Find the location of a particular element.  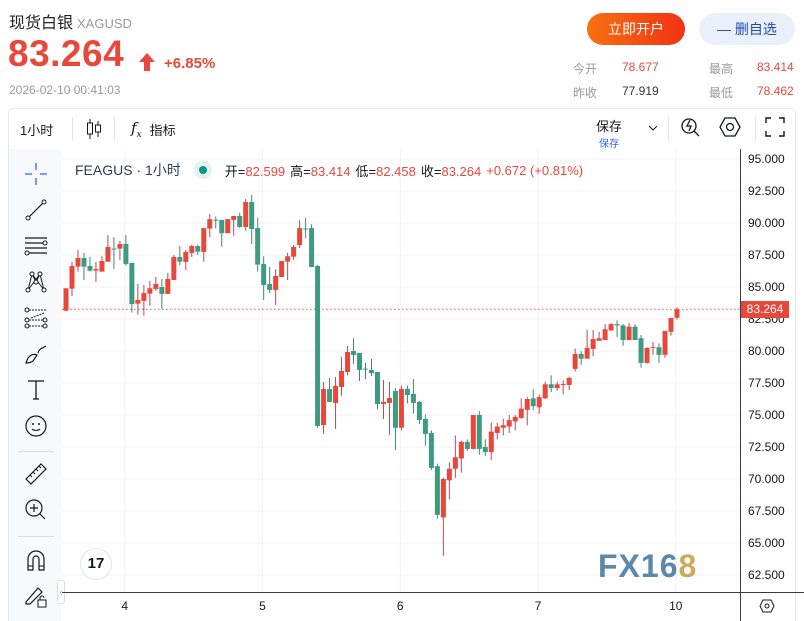

open-label: 今开 is located at coordinates (585, 69).